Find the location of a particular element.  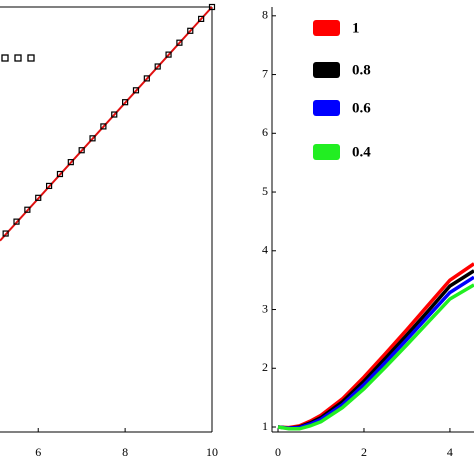

y-tick-label: 6 is located at coordinates (265, 132).